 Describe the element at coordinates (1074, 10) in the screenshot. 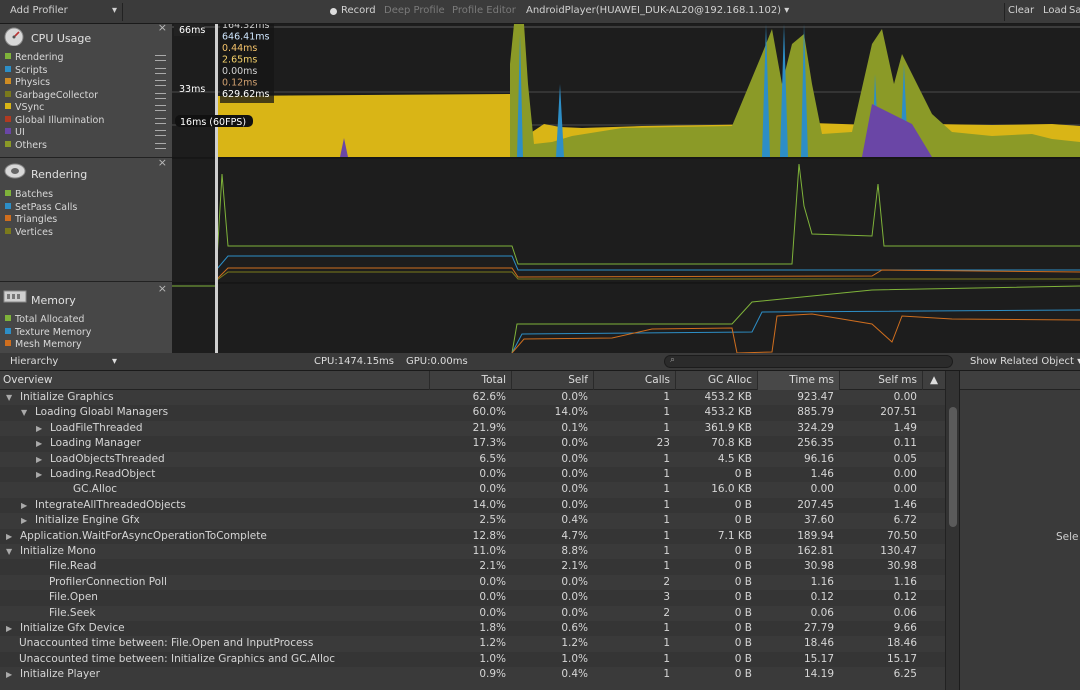

I see `save-button: Save` at that location.